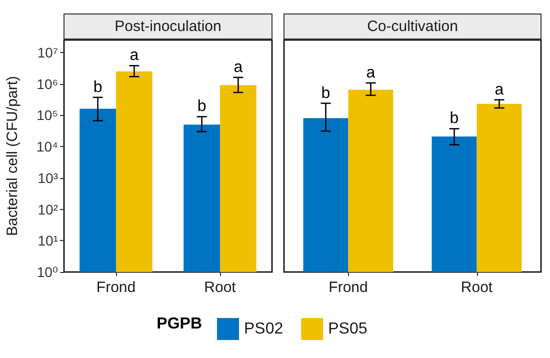  I want to click on legend-title: PGPB, so click(179, 324).